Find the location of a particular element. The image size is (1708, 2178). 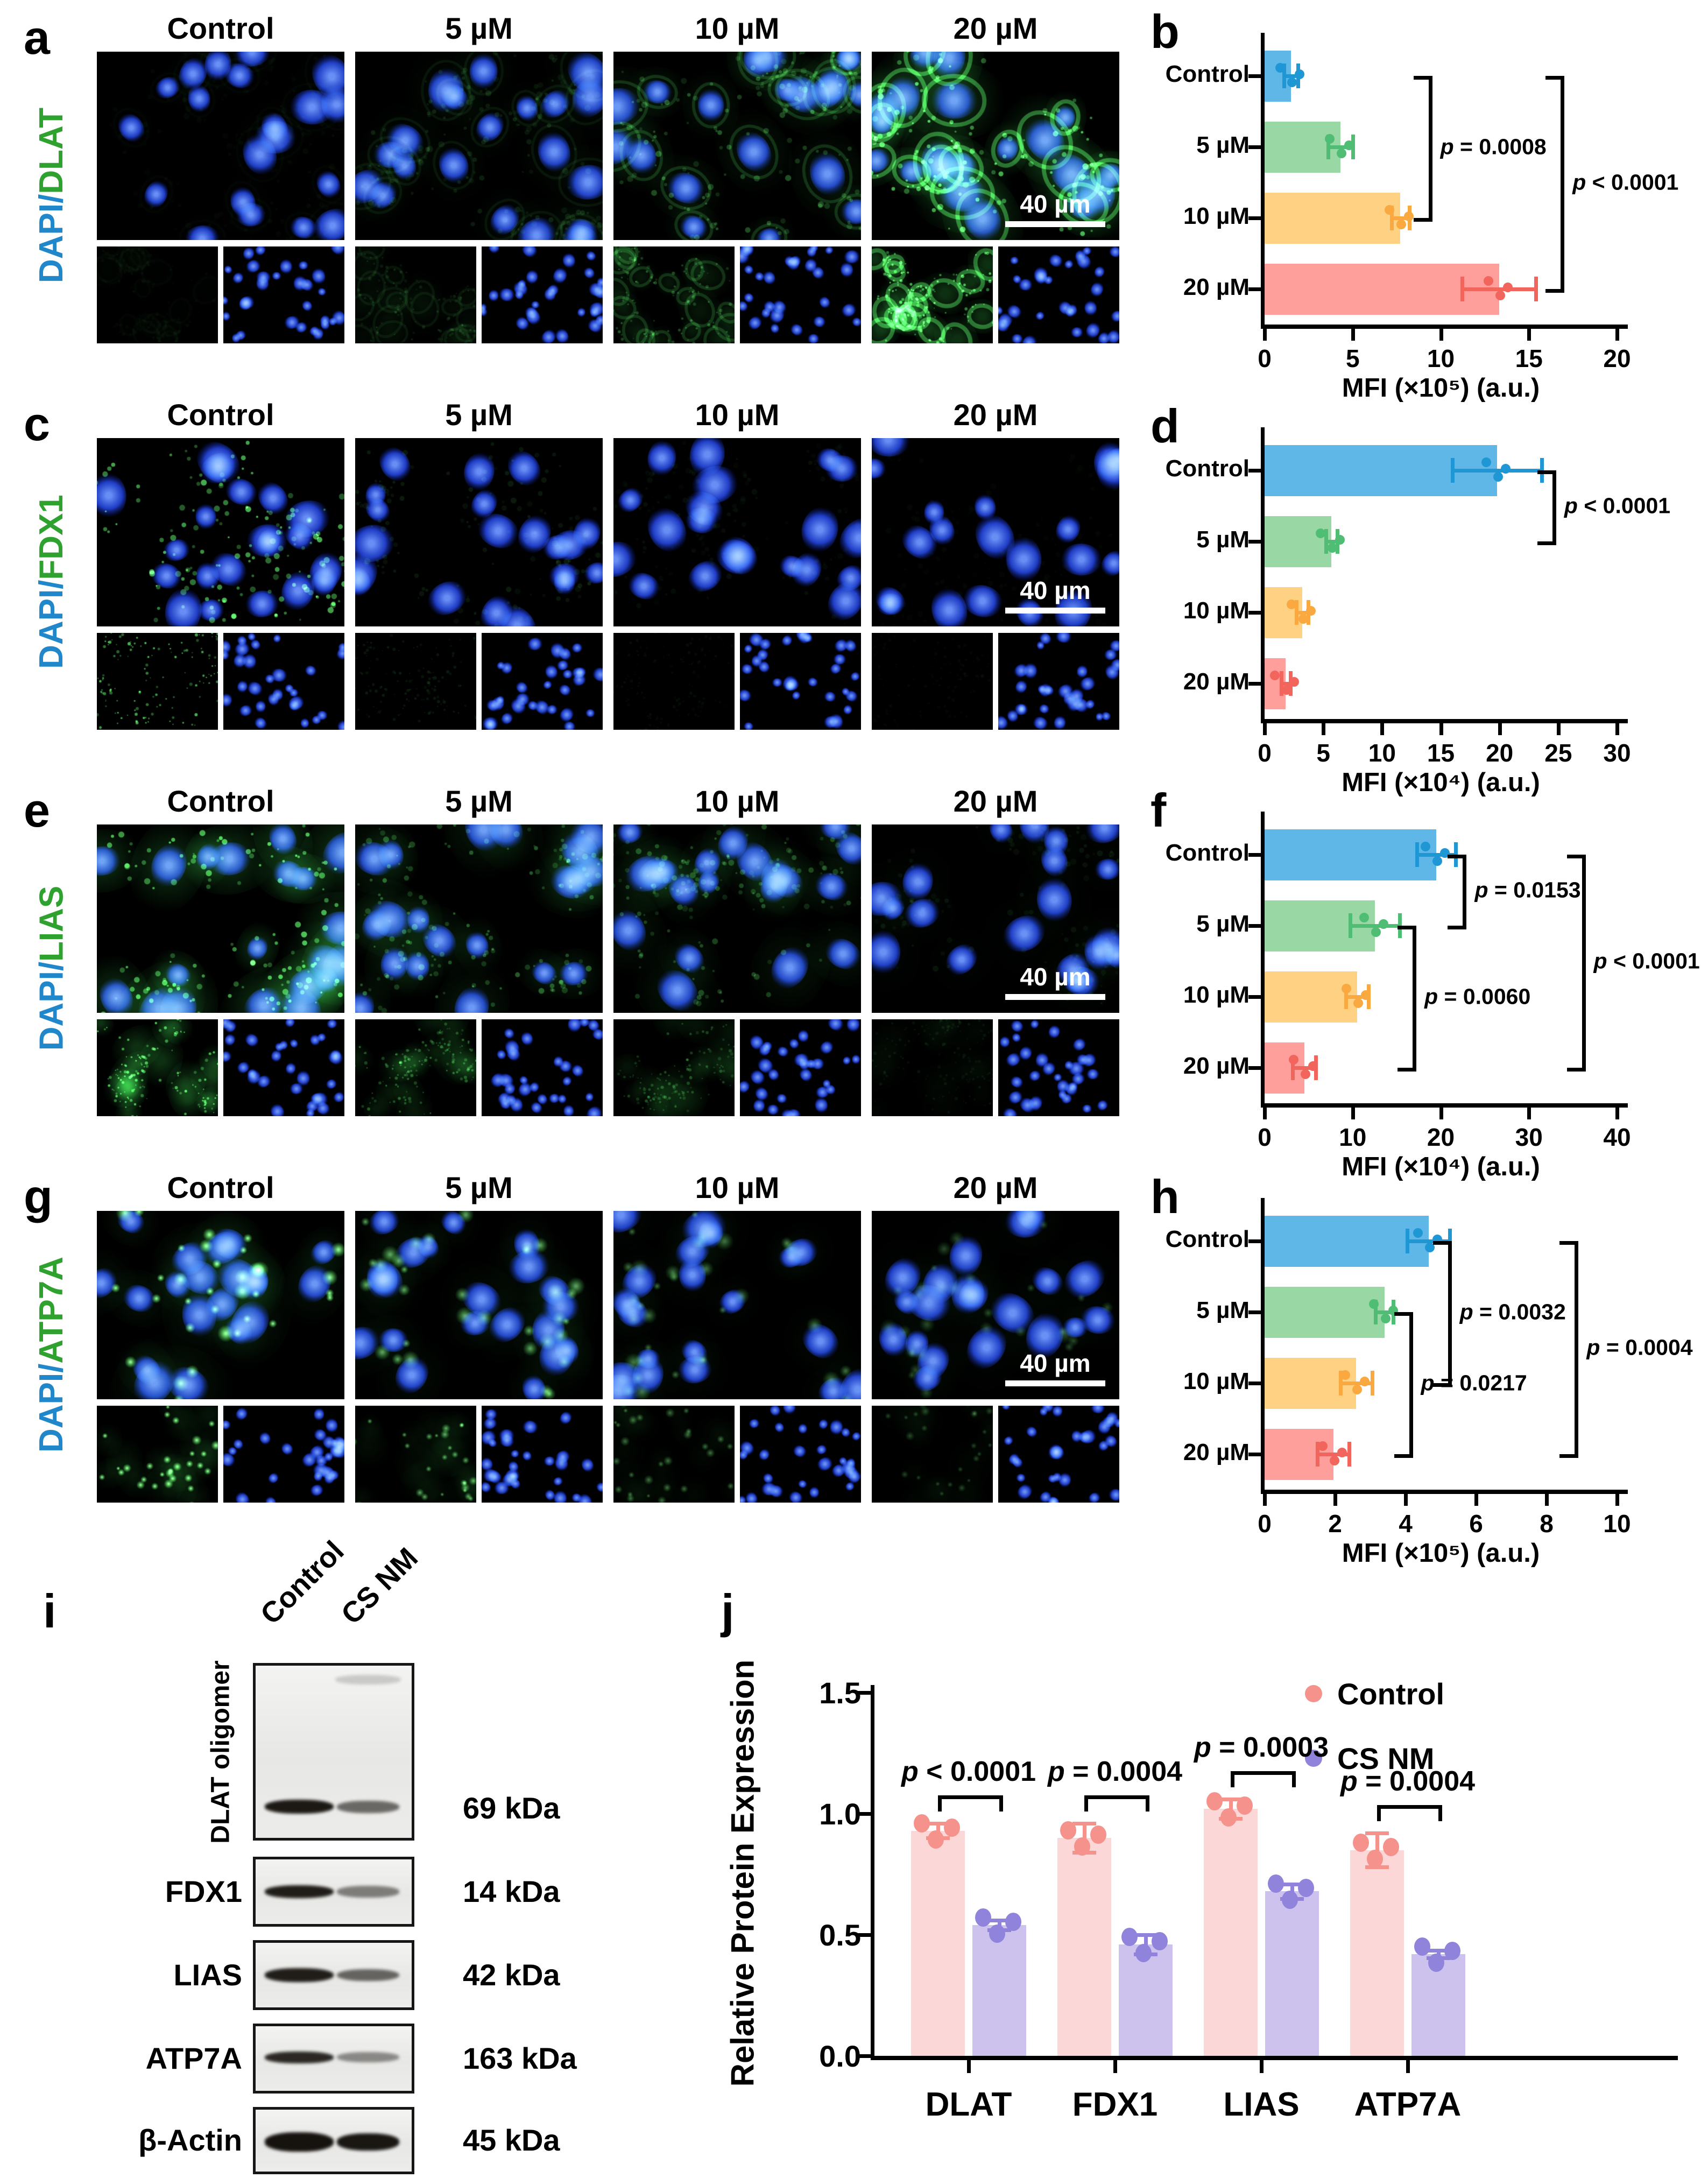

x-tick-label: 0 is located at coordinates (1265, 1137).